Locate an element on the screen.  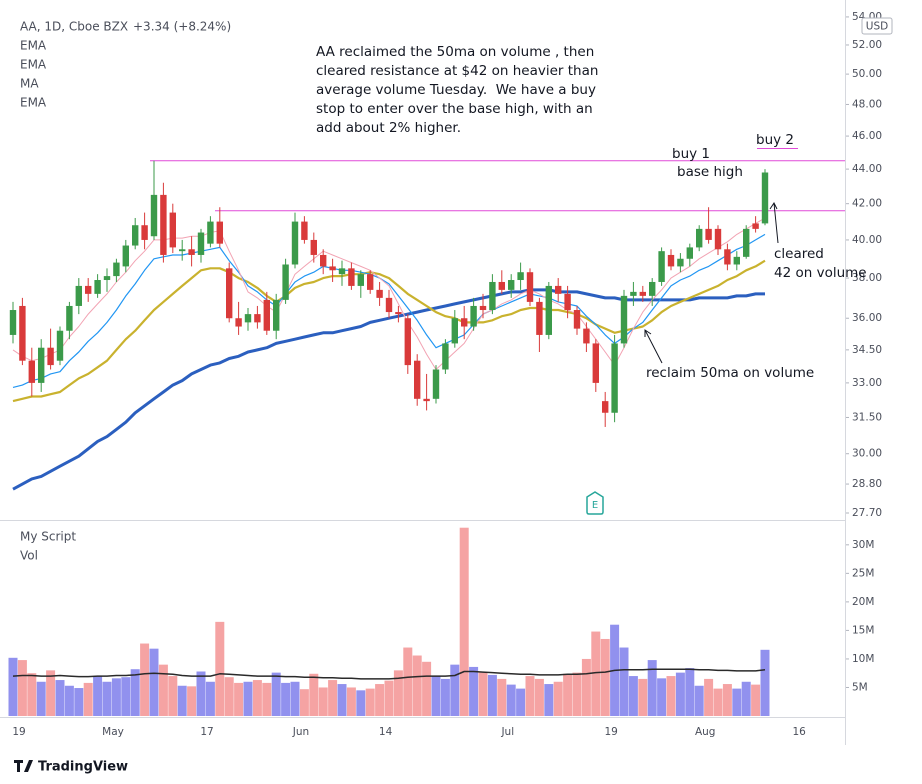
currency-box is located at coordinates (877, 26).